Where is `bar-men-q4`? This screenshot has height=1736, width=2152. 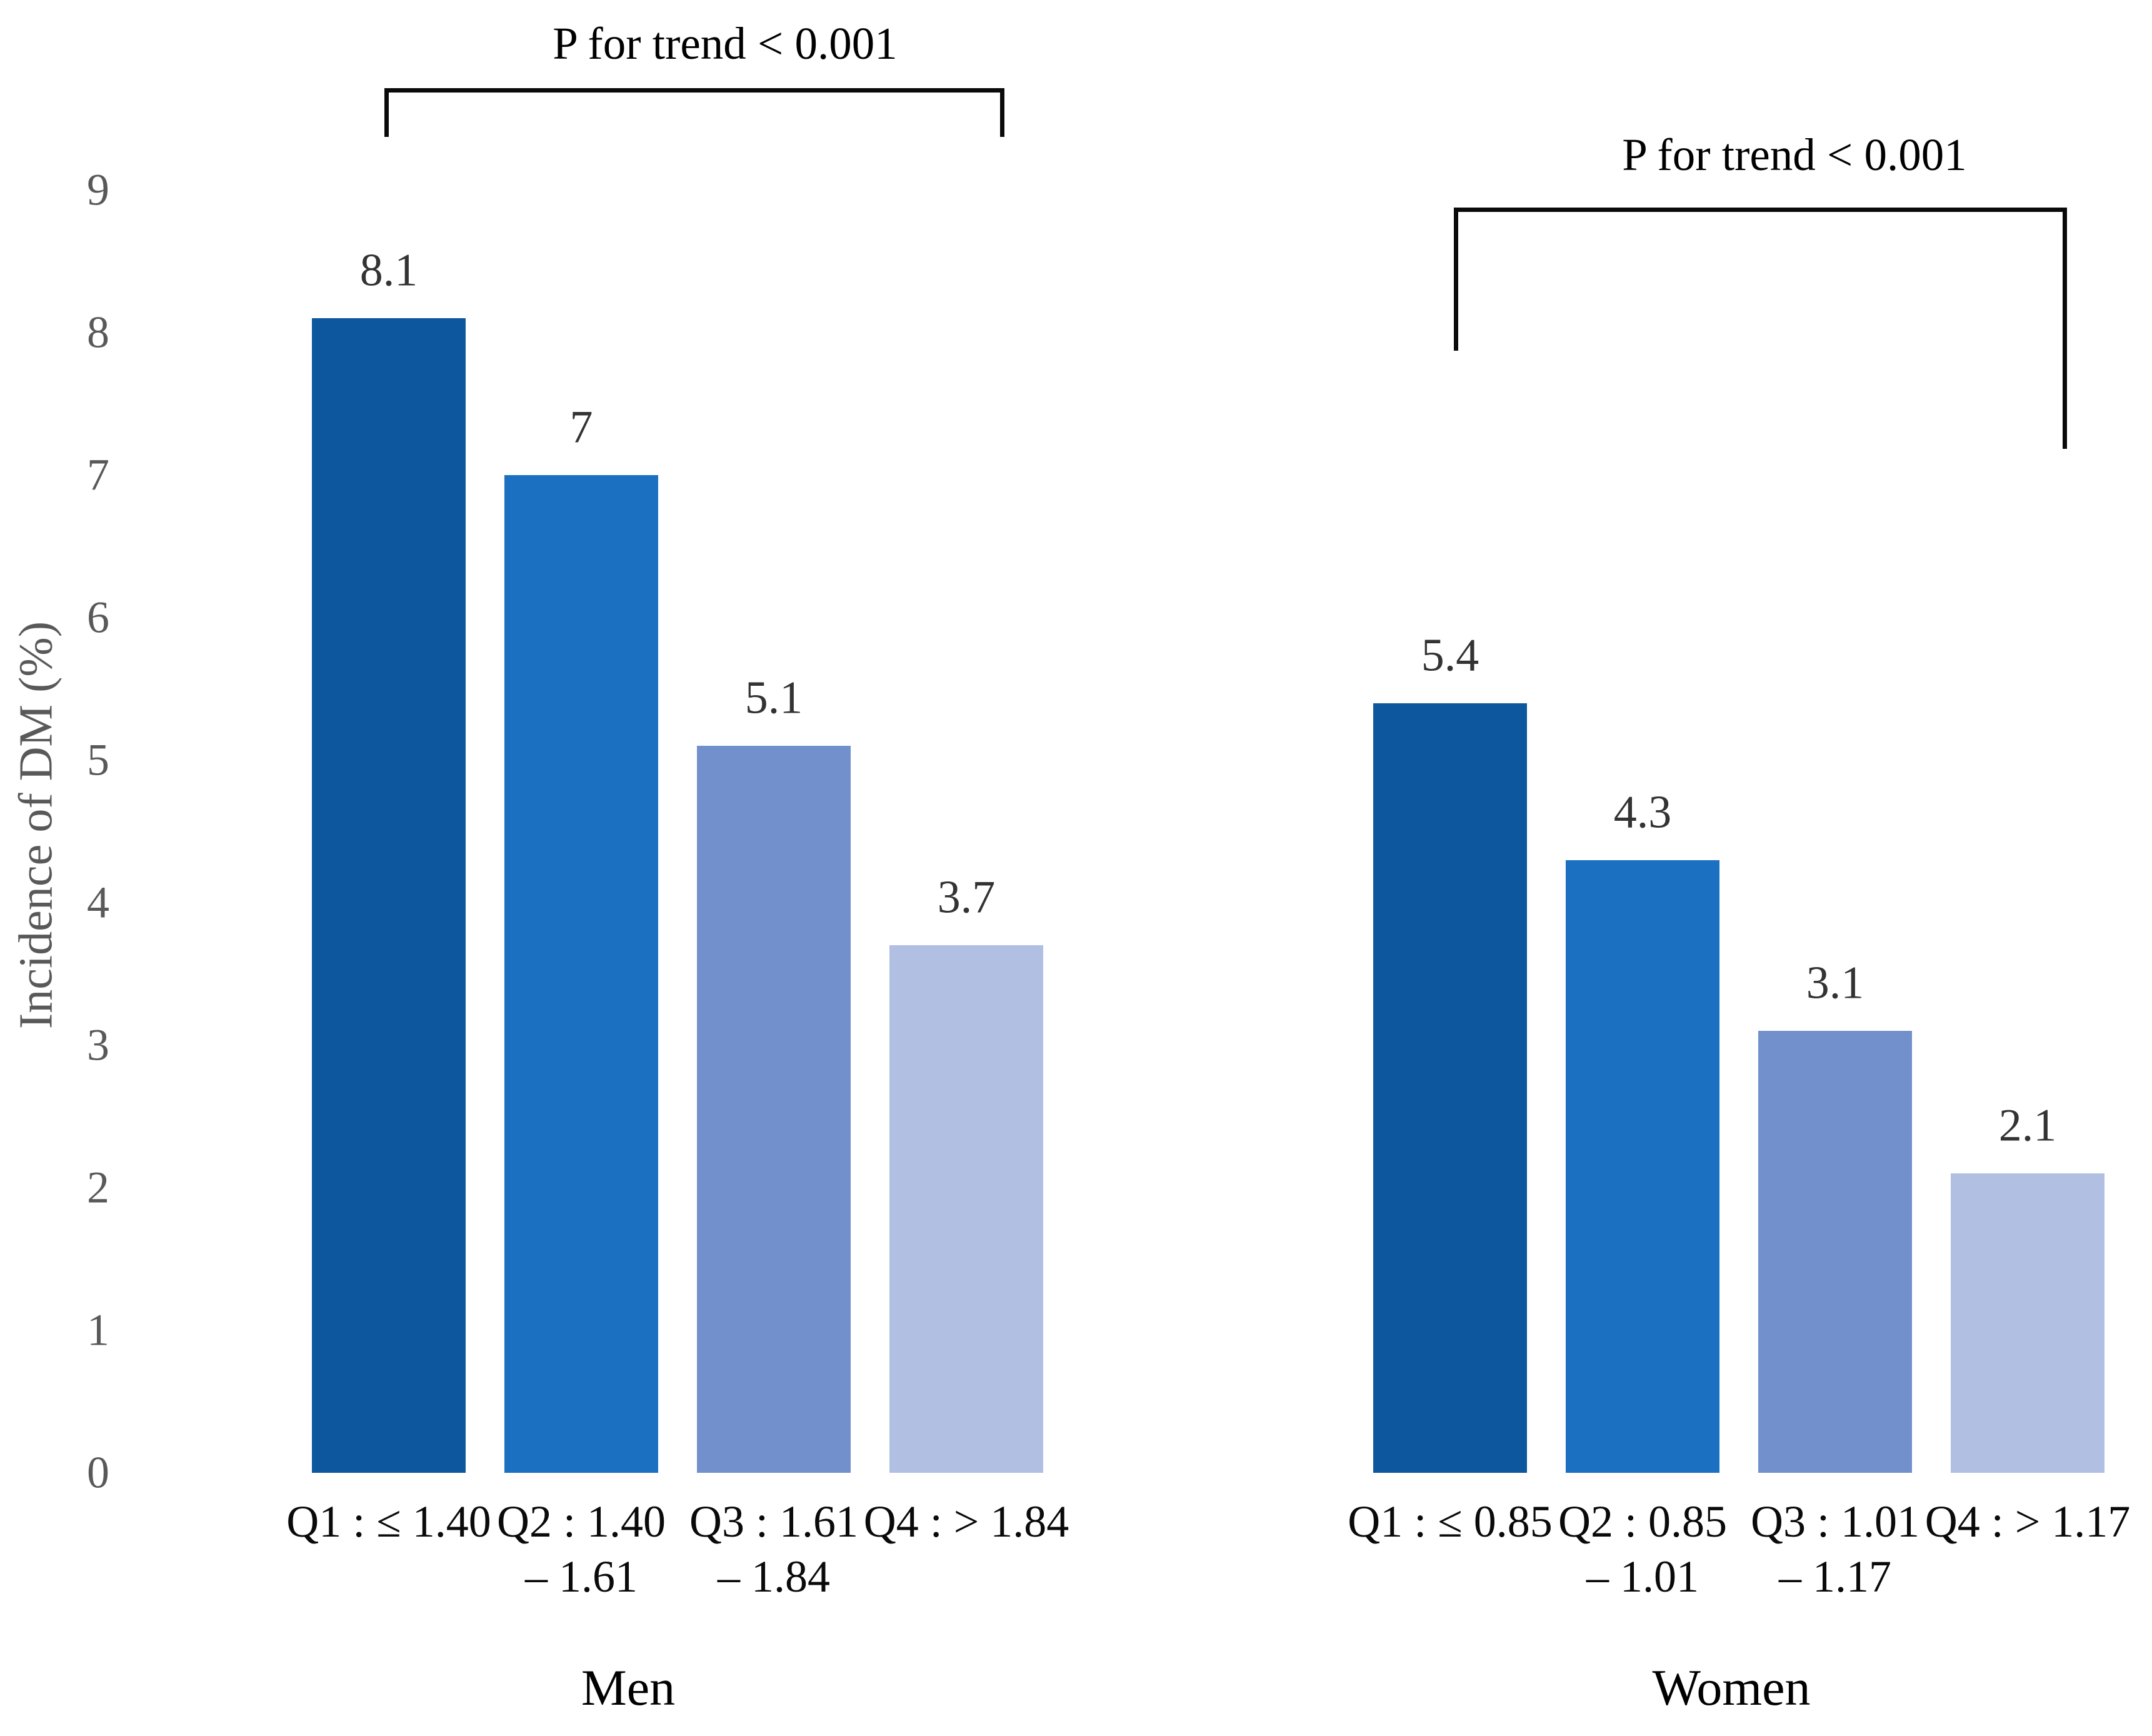 bar-men-q4 is located at coordinates (966, 1209).